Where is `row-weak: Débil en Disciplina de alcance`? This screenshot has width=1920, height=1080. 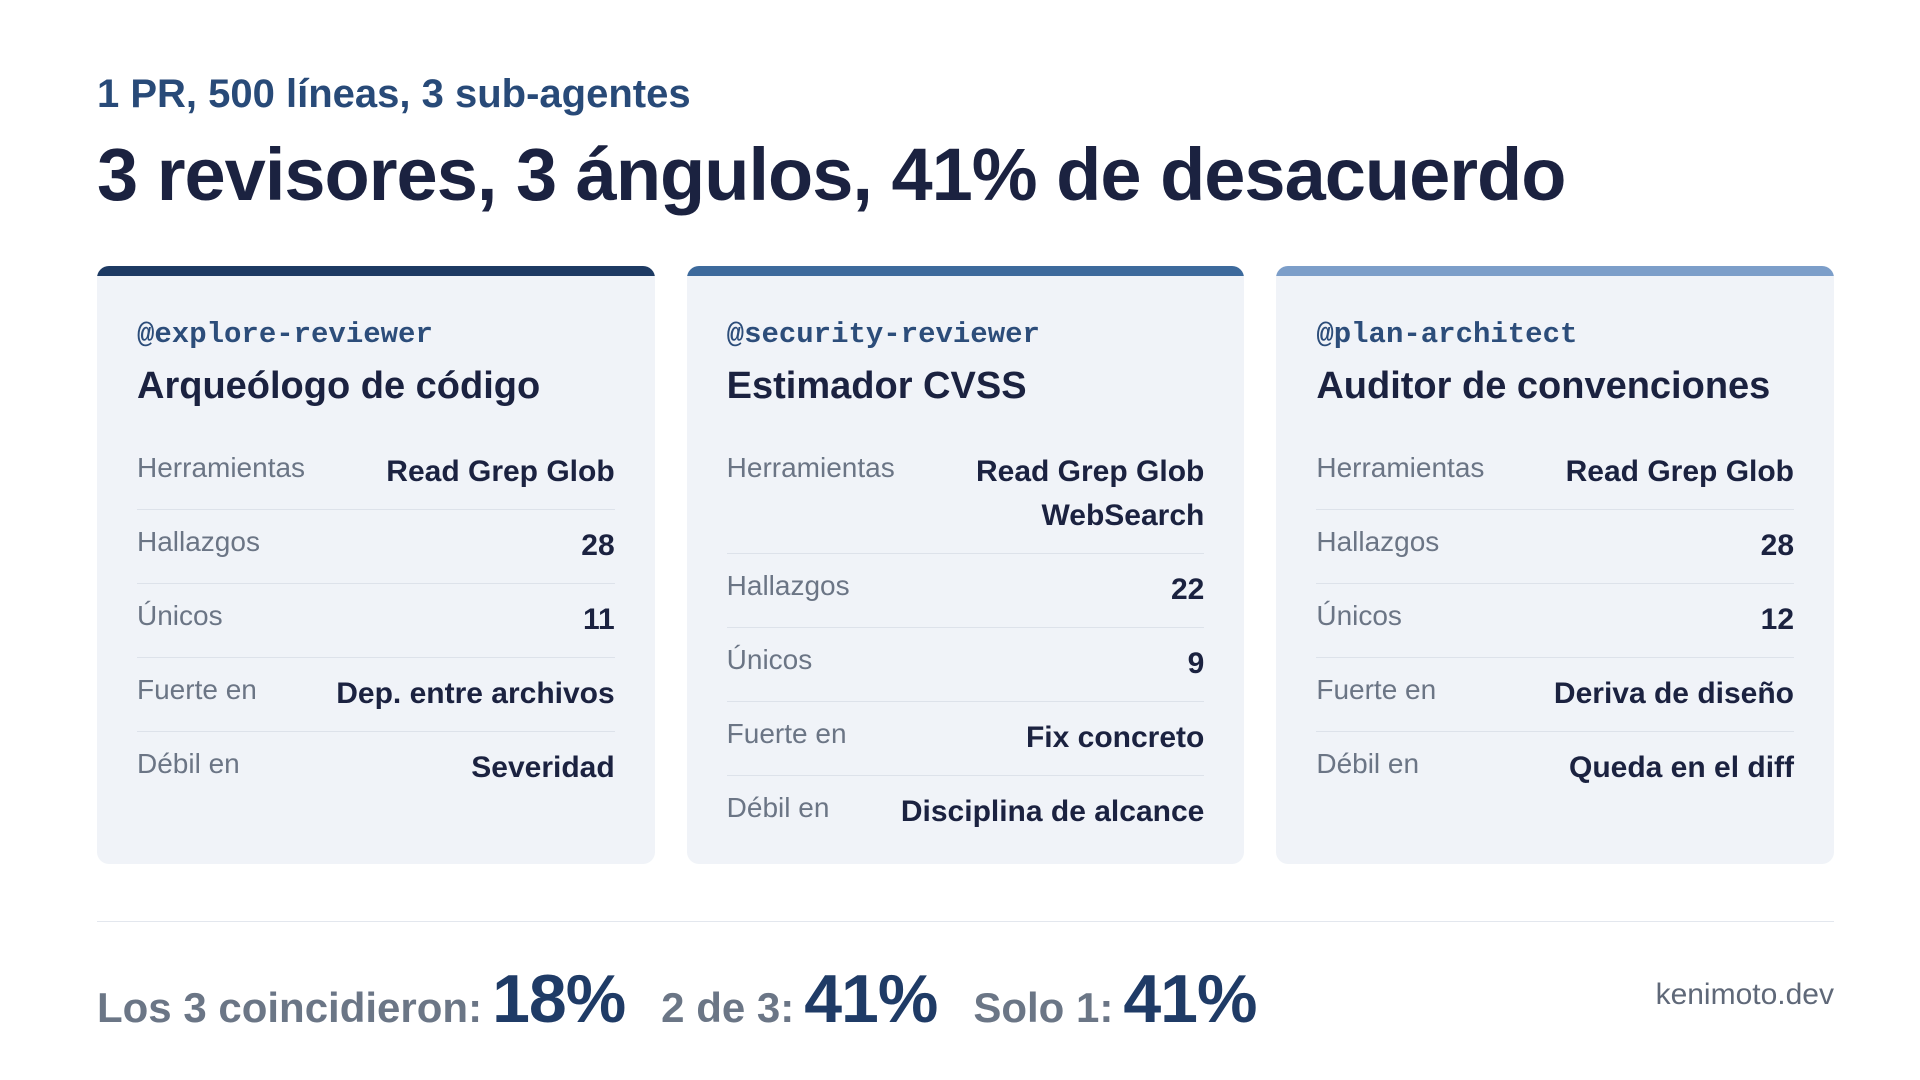
row-weak: Débil en Disciplina de alcance is located at coordinates (966, 812).